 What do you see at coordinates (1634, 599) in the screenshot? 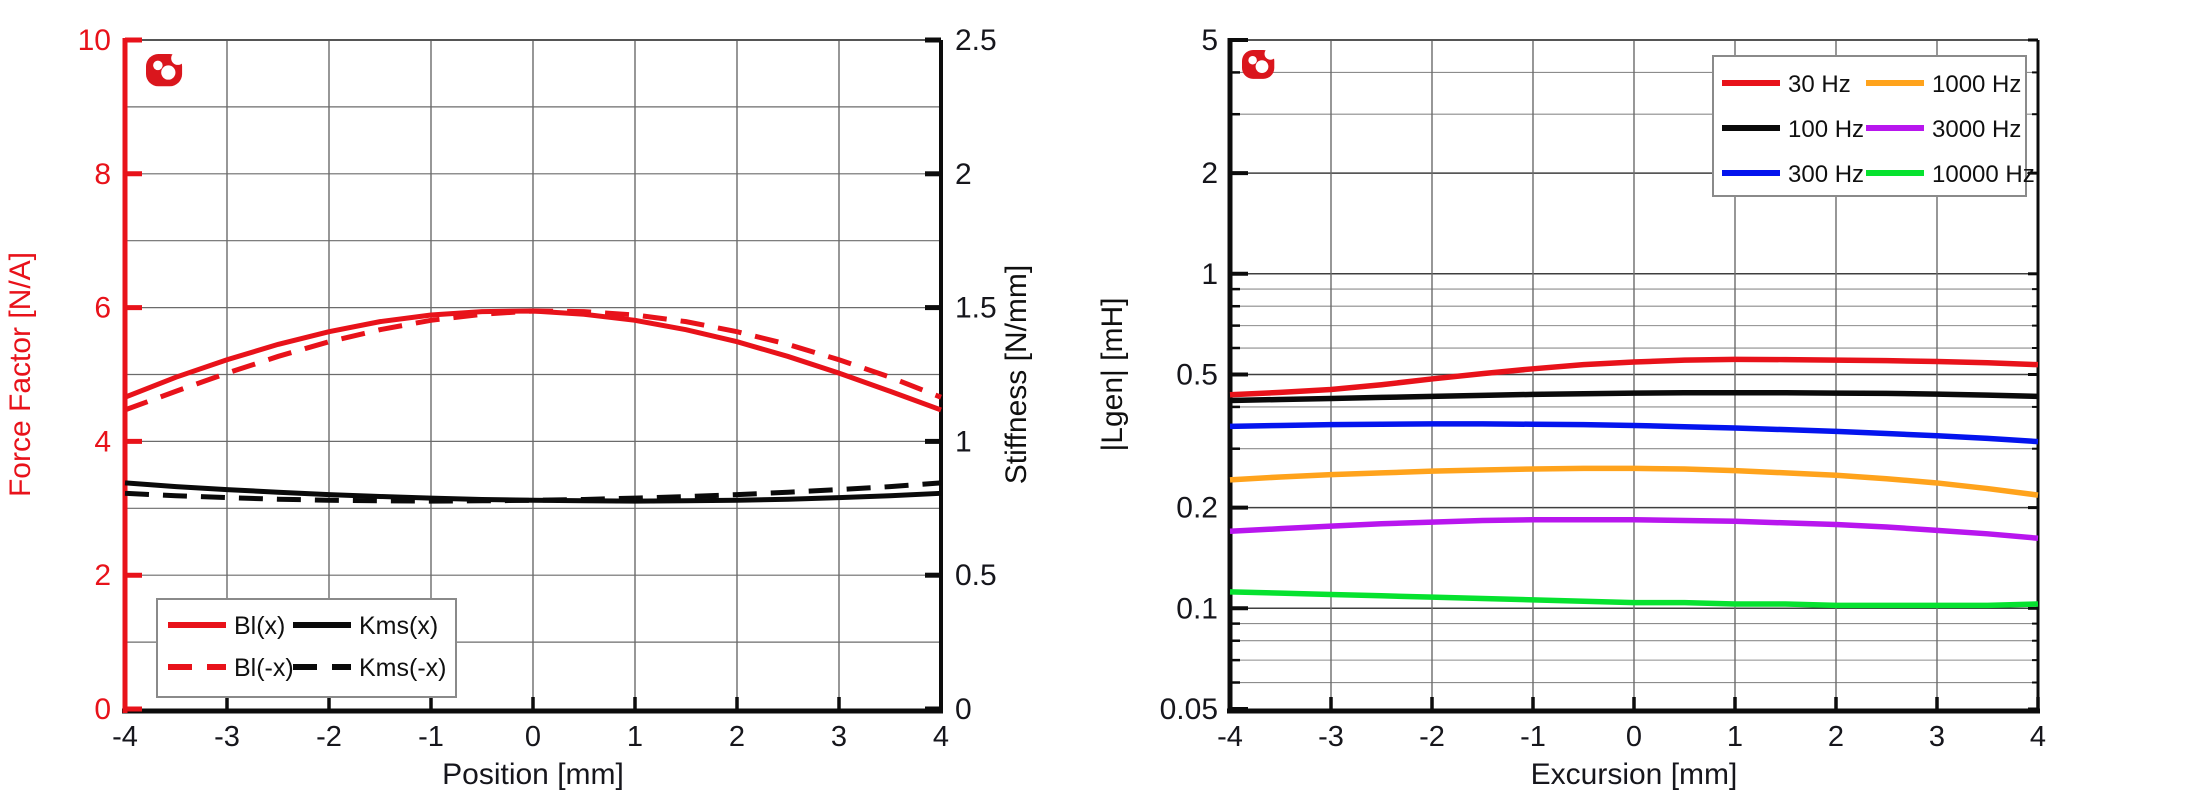
I see `series-10000-hz` at bounding box center [1634, 599].